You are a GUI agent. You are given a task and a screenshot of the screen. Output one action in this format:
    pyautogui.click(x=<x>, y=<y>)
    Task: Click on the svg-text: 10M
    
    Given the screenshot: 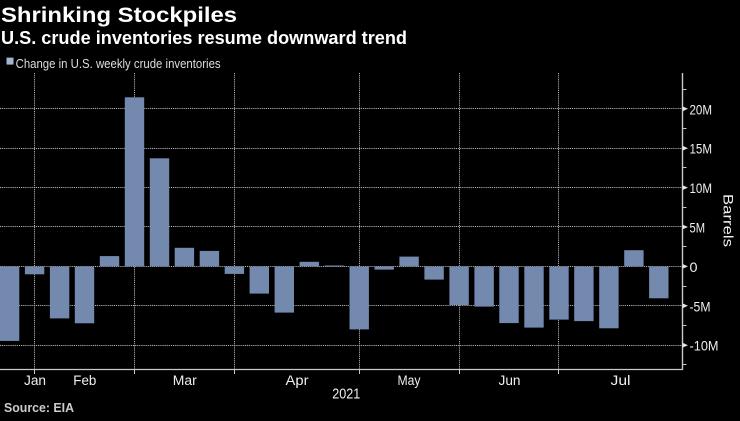 What is the action you would take?
    pyautogui.click(x=701, y=188)
    